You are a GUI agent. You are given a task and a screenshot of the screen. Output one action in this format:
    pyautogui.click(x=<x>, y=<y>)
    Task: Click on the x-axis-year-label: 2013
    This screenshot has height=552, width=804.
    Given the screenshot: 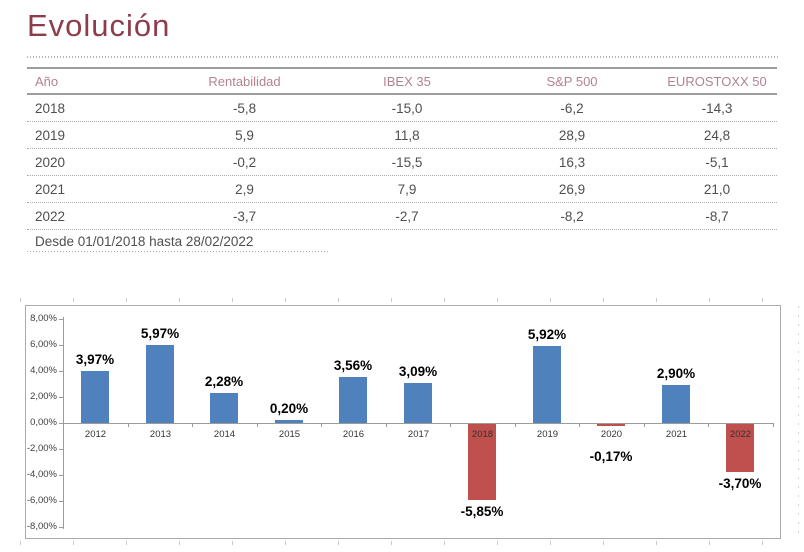 What is the action you would take?
    pyautogui.click(x=160, y=434)
    